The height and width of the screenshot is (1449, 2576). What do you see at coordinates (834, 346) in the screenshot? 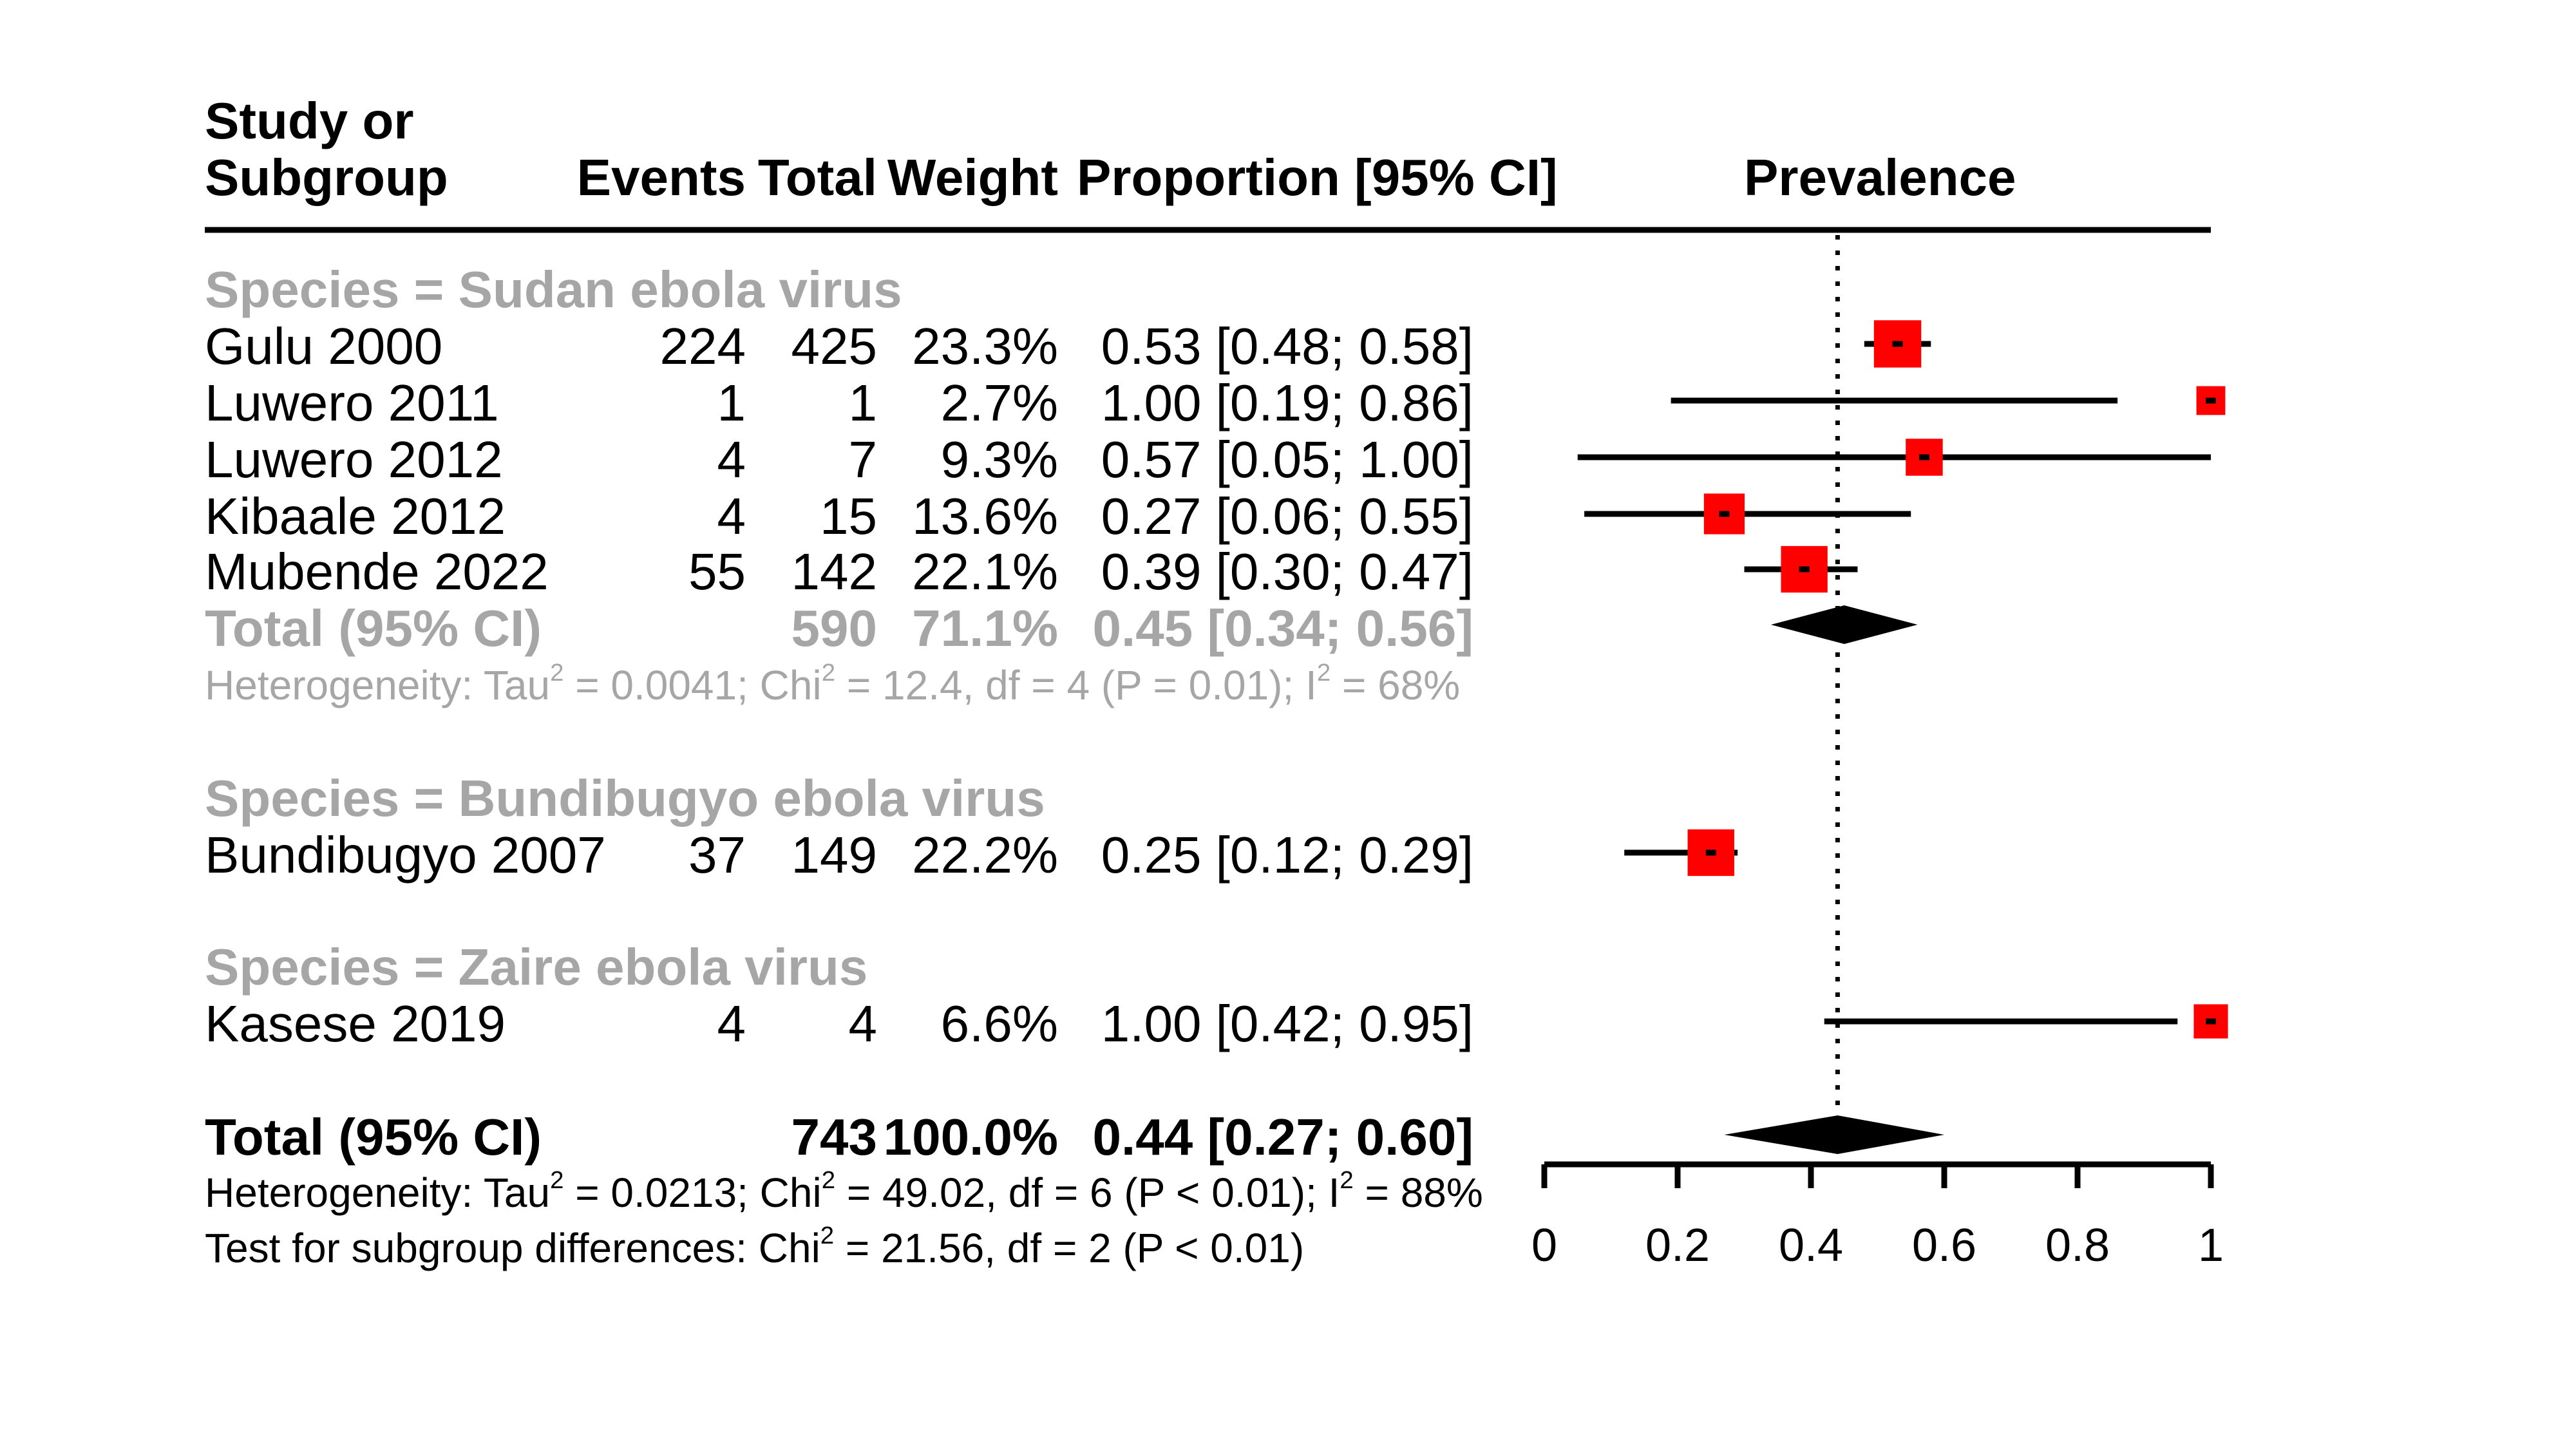
I see `study-total: 425` at bounding box center [834, 346].